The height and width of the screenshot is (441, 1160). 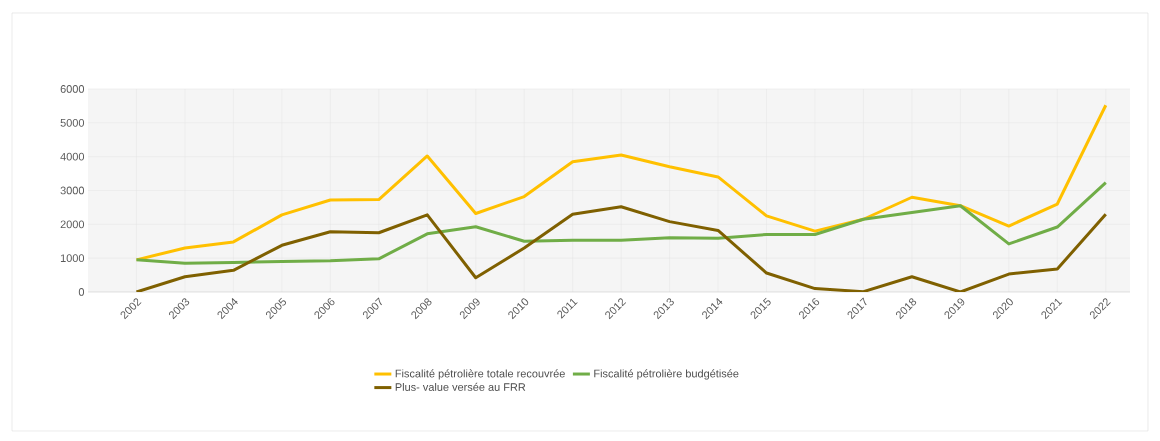 I want to click on y-tick-label: 0, so click(x=81, y=292).